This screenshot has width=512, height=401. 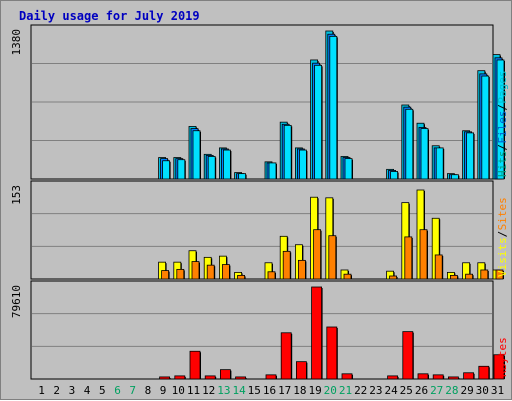 I want to click on day-label-17: 17, so click(x=284, y=390).